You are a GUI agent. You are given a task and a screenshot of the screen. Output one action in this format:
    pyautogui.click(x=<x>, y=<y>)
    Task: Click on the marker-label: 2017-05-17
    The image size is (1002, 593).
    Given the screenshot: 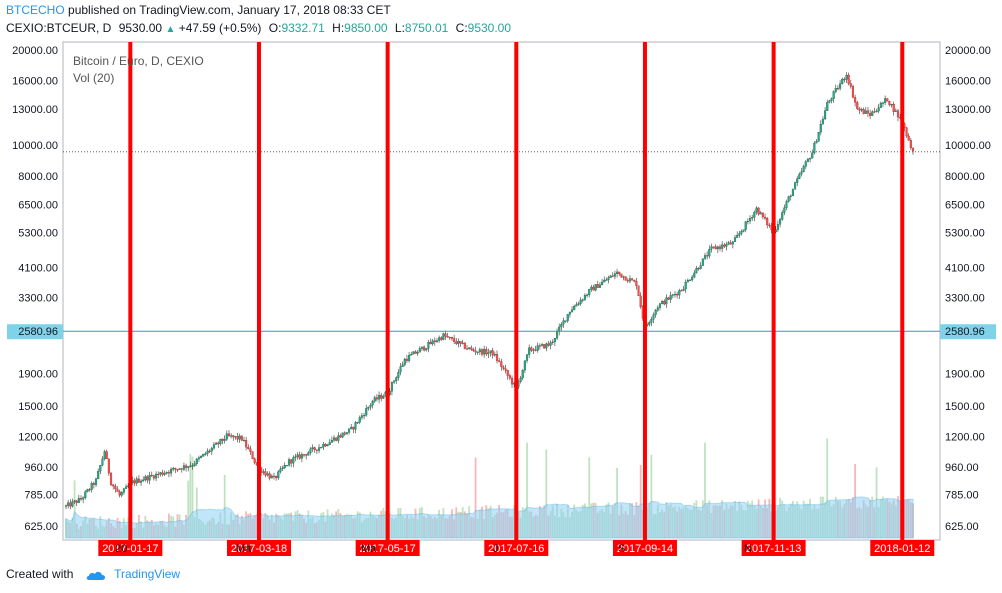 What is the action you would take?
    pyautogui.click(x=388, y=549)
    